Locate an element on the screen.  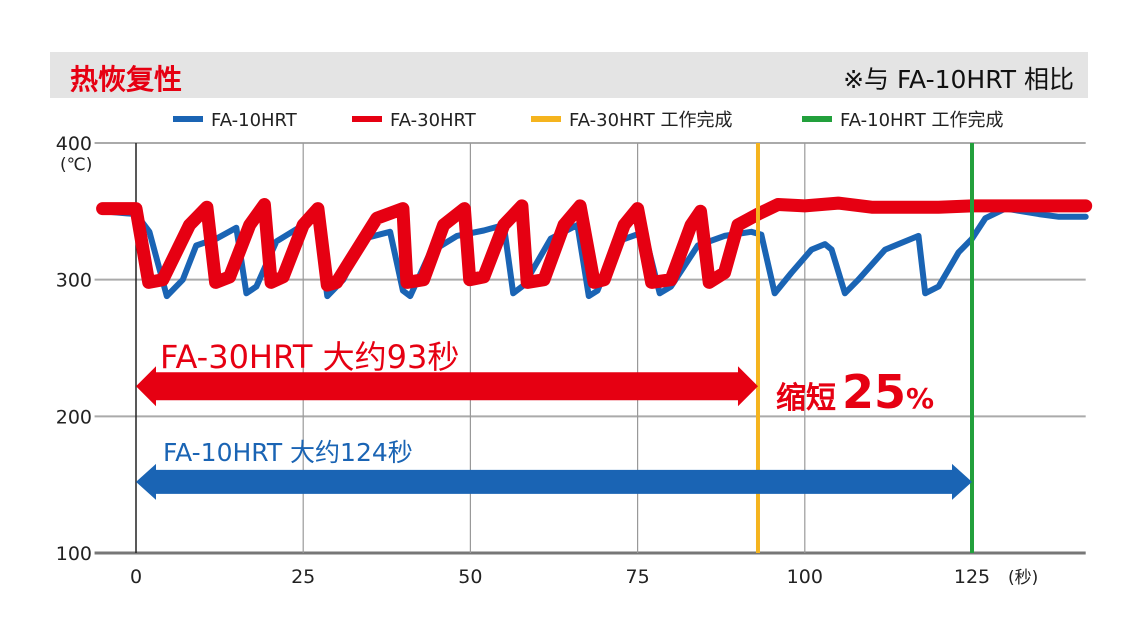
reduction-value: 25 is located at coordinates (874, 392).